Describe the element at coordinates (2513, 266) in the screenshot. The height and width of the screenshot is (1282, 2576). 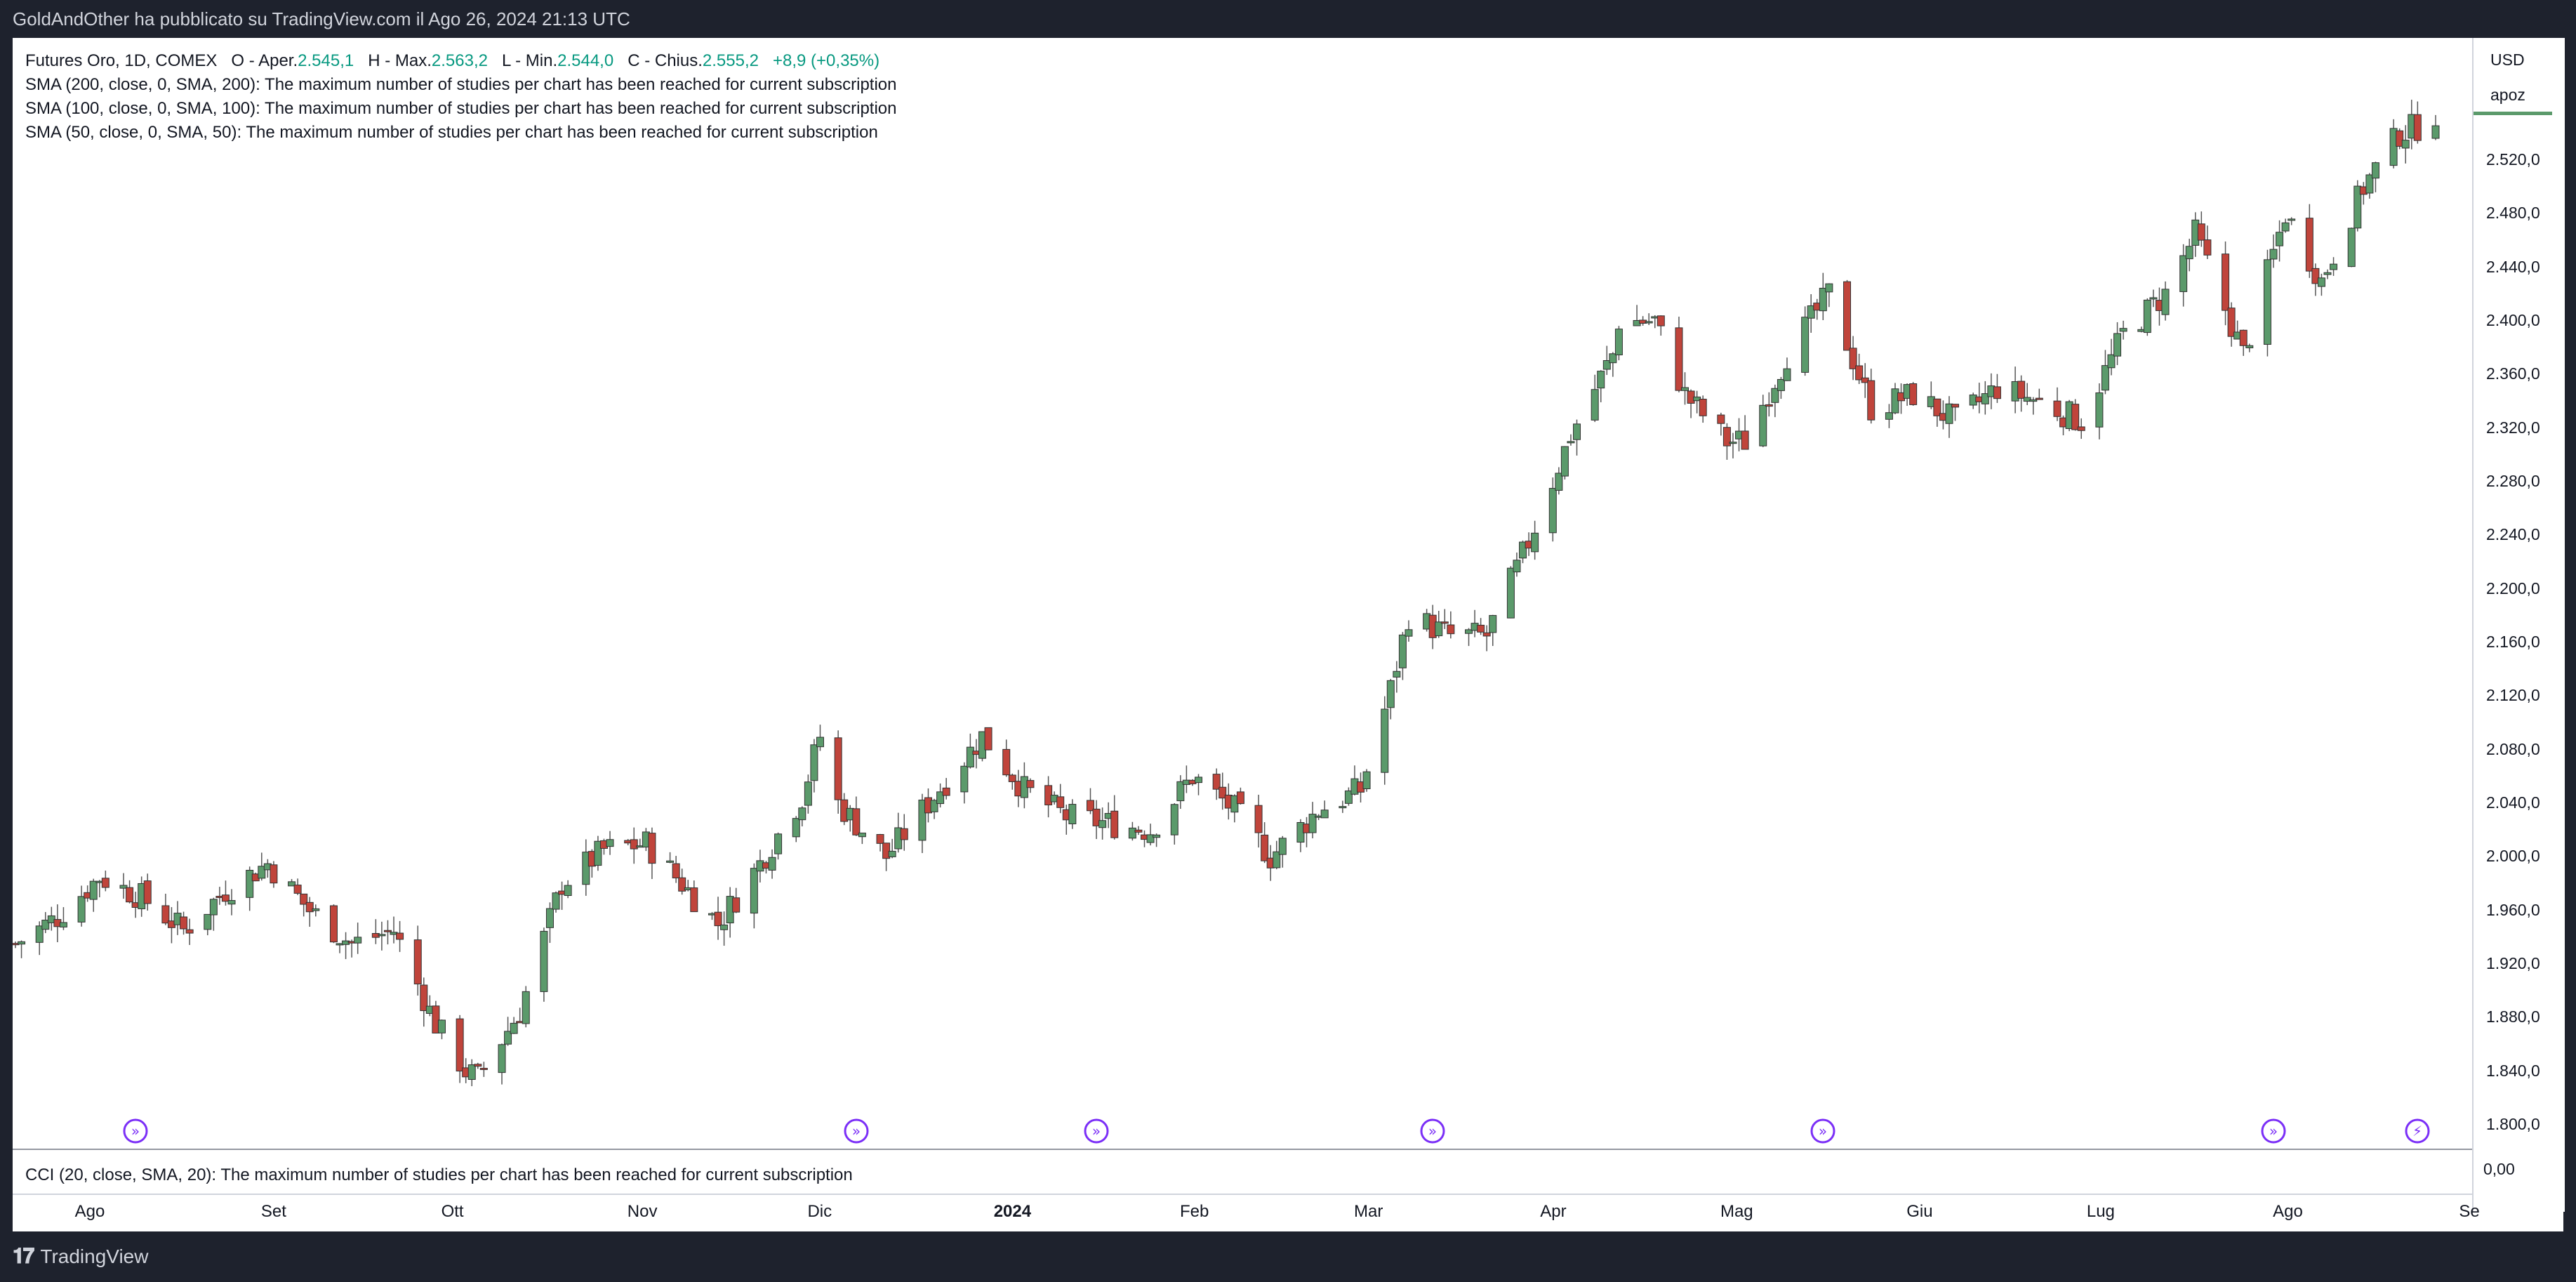
I see `price-tick-label: 2.440,0` at that location.